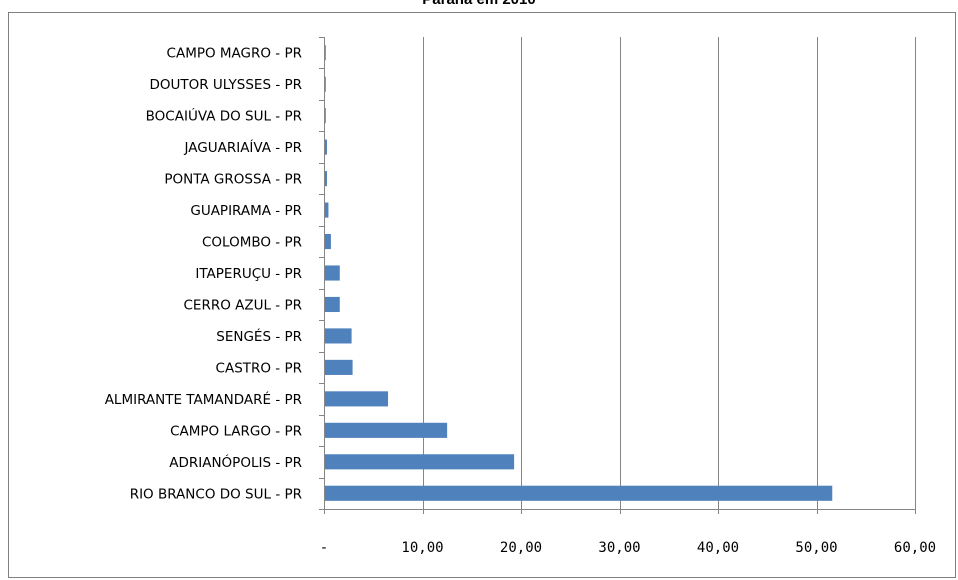  Describe the element at coordinates (236, 431) in the screenshot. I see `category-label-2: CAMPO LARGO - PR` at that location.